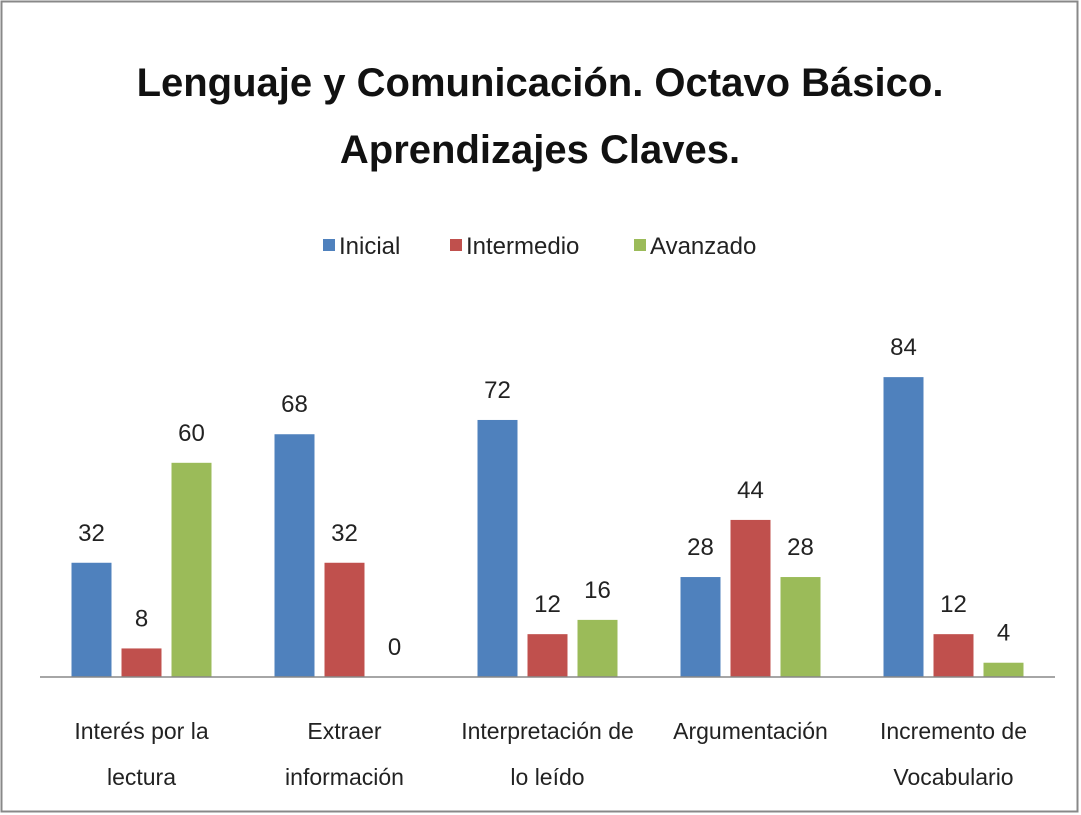 The width and height of the screenshot is (1081, 815). Describe the element at coordinates (294, 404) in the screenshot. I see `data-label: 68` at that location.